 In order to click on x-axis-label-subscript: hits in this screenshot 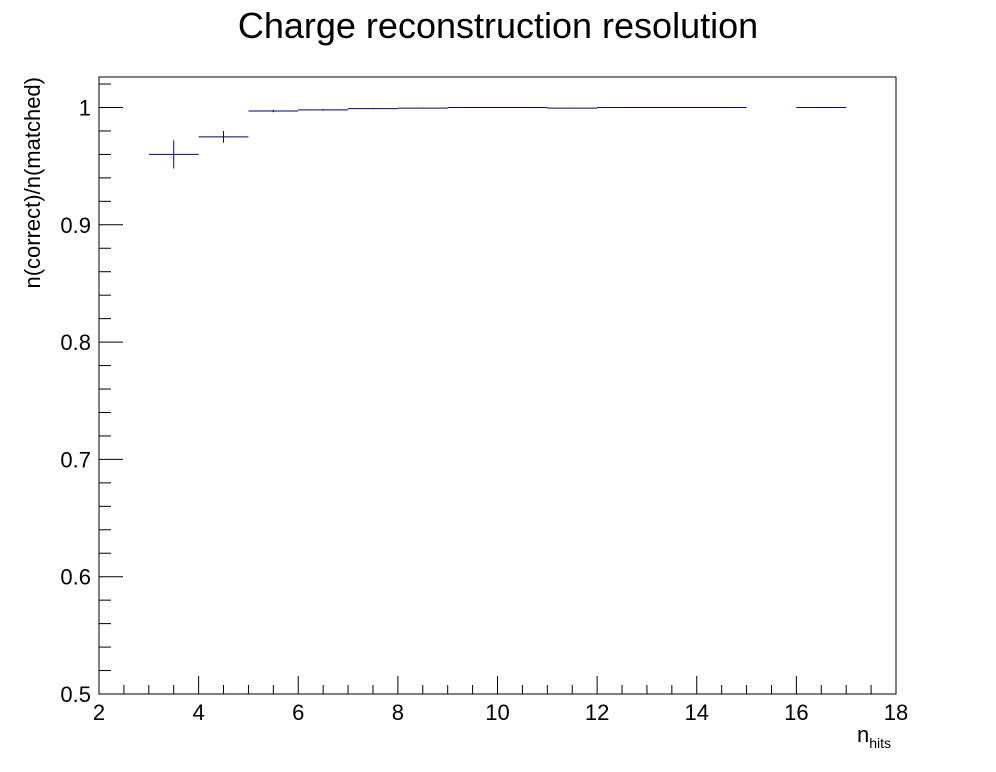, I will do `click(880, 743)`.